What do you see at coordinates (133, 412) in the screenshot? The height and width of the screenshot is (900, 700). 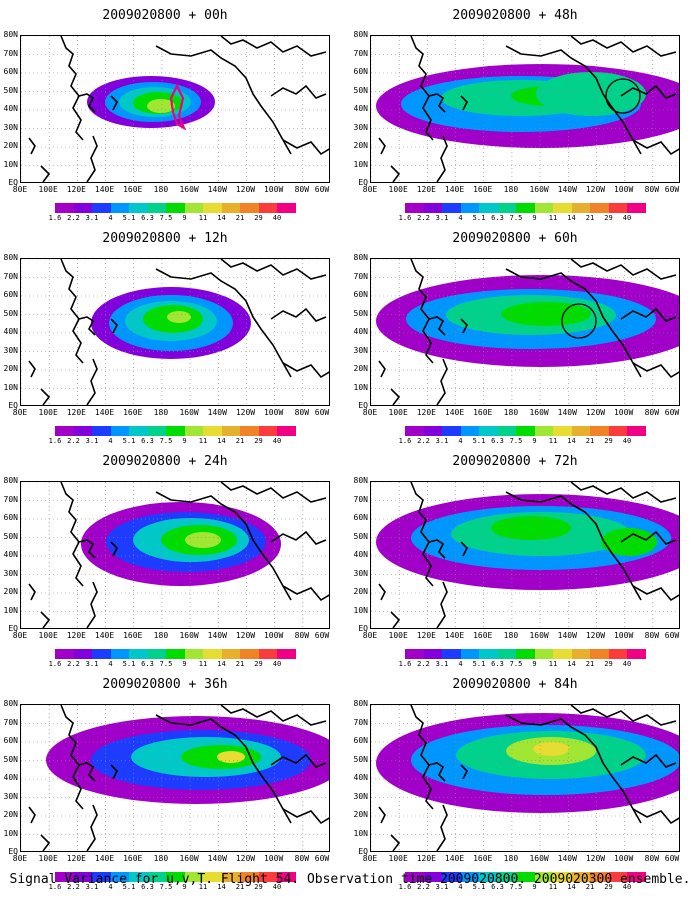 I see `lon-tick-label: 160E` at bounding box center [133, 412].